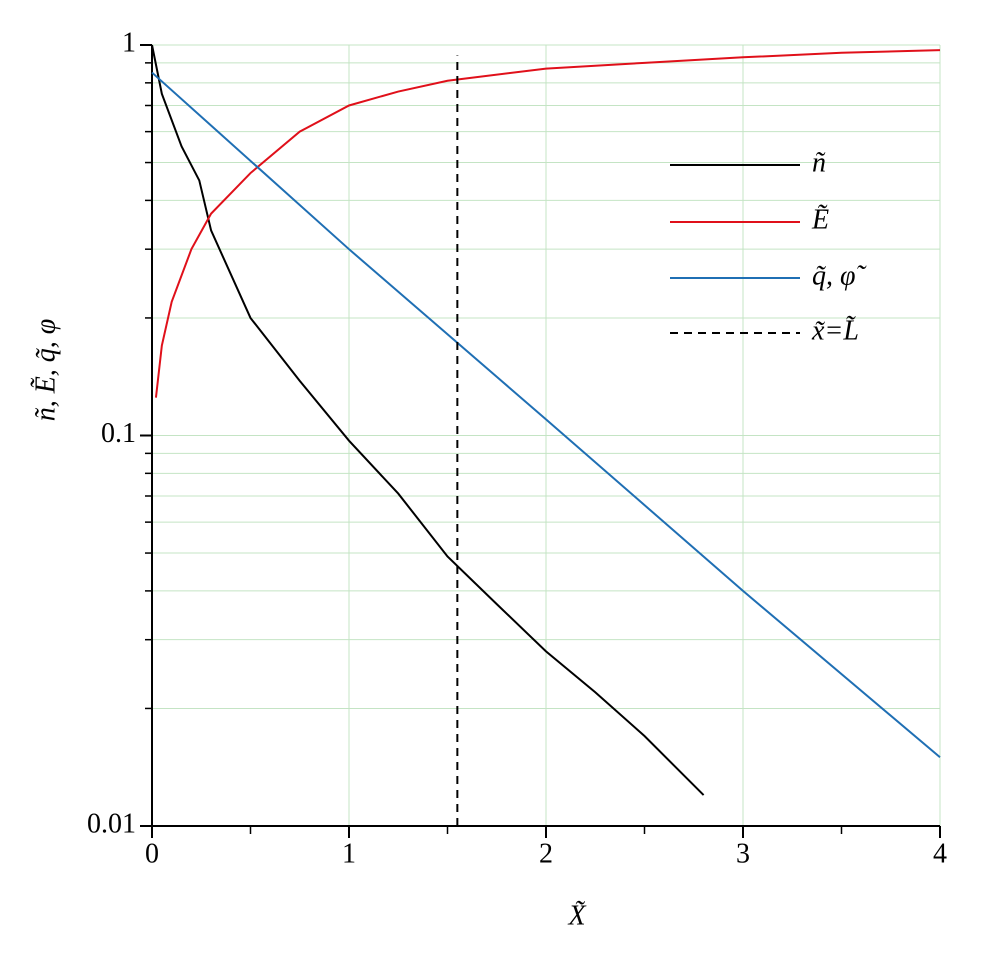 Image resolution: width=1008 pixels, height=968 pixels. I want to click on y-axis-label: ñ, Ẽ, q̃, φ, so click(45, 370).